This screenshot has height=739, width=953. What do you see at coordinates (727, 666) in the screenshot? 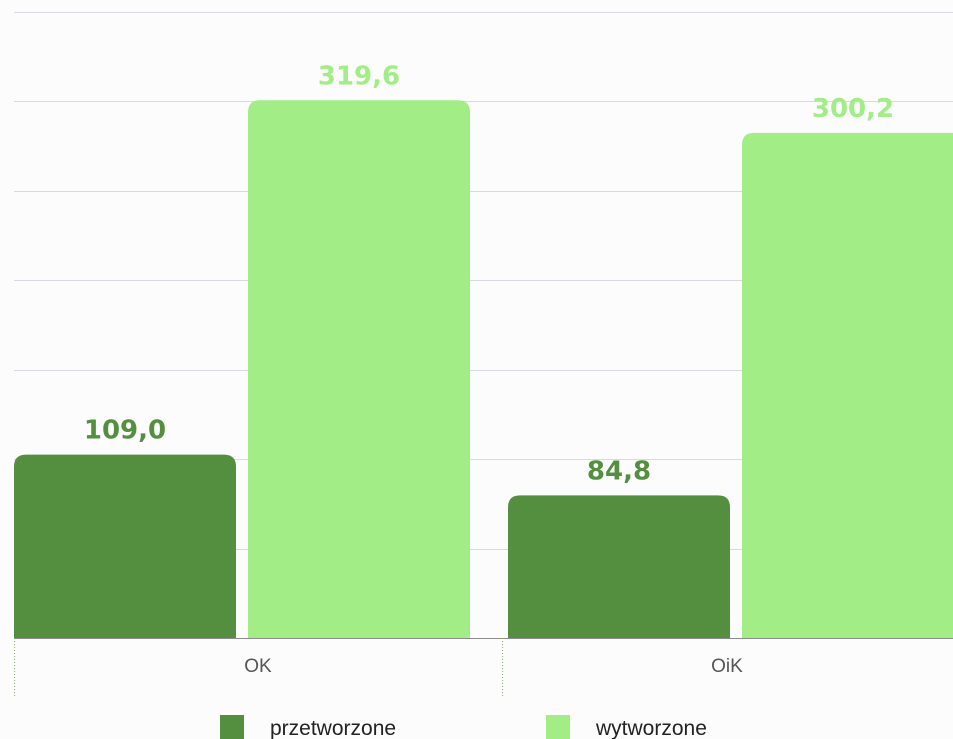
I see `x-tick-label-OiK: OiK` at bounding box center [727, 666].